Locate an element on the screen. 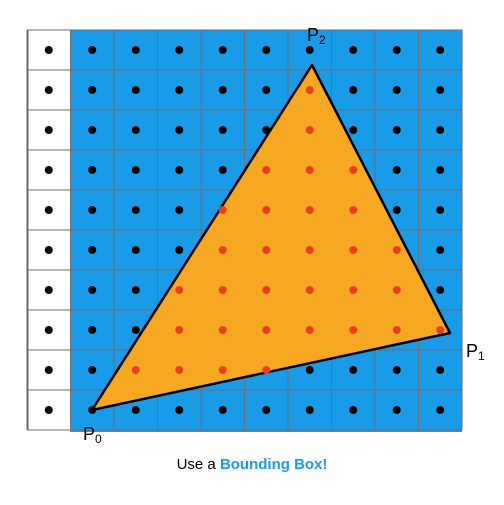 The image size is (504, 505). caption-text: Use a is located at coordinates (196, 464).